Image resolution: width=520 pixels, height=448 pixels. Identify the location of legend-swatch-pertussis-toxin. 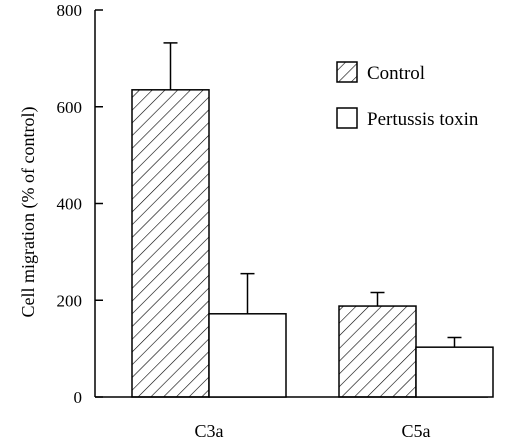
(347, 118).